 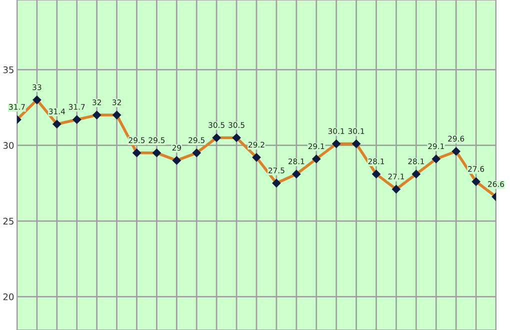 I want to click on y-tick-label: 20, so click(x=8, y=296).